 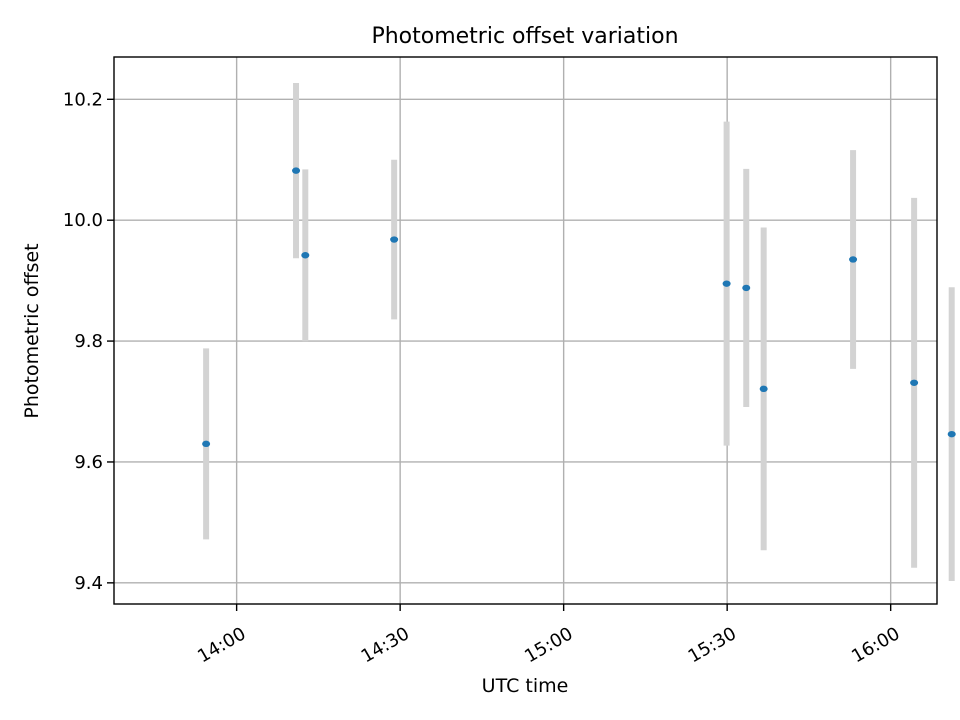 I want to click on y-tick-label: 9.6, so click(x=88, y=462).